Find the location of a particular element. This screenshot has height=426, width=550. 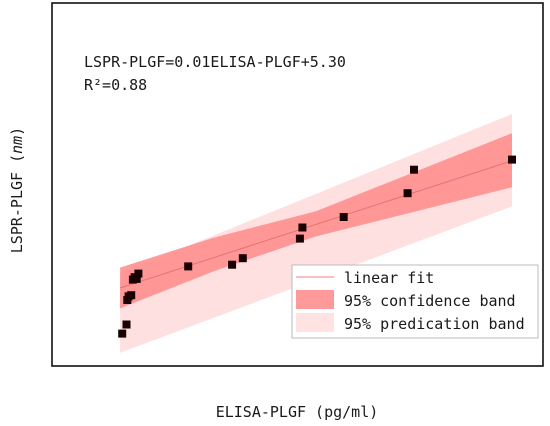

legend-label-prediction-band: 95% predication band is located at coordinates (434, 324).